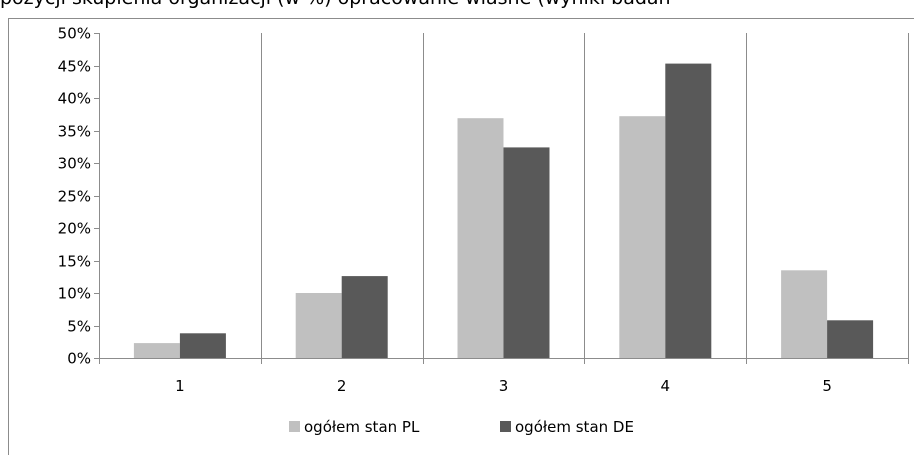 This screenshot has width=917, height=455. I want to click on y-tick-label: 35%, so click(74, 132).